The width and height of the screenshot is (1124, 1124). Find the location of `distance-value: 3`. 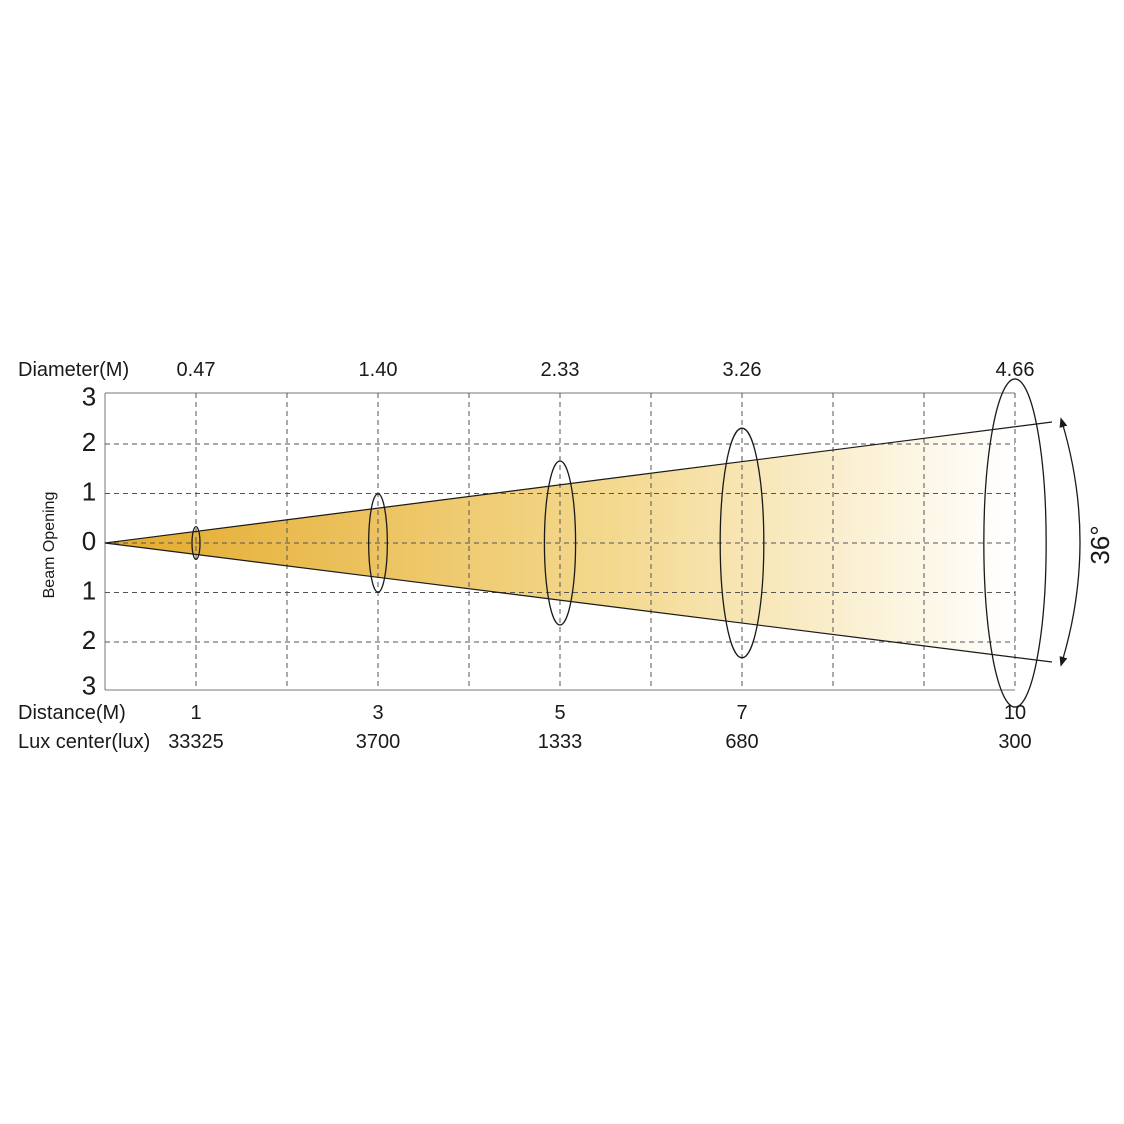

distance-value: 3 is located at coordinates (377, 713).